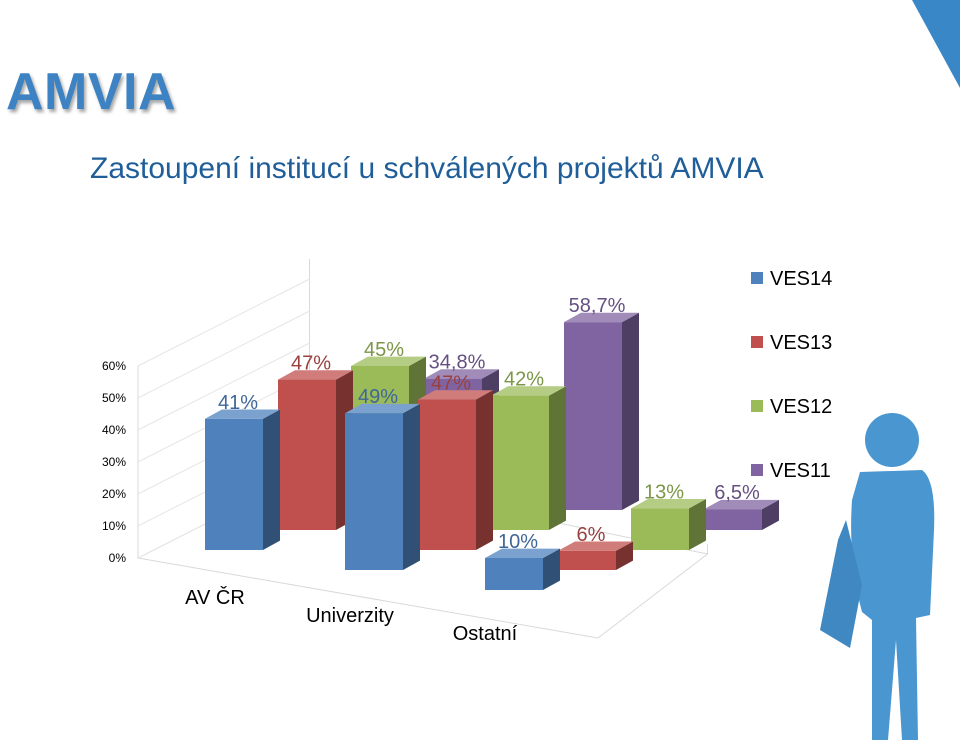 Image resolution: width=960 pixels, height=745 pixels. Describe the element at coordinates (350, 616) in the screenshot. I see `category-label: Univerzity` at that location.